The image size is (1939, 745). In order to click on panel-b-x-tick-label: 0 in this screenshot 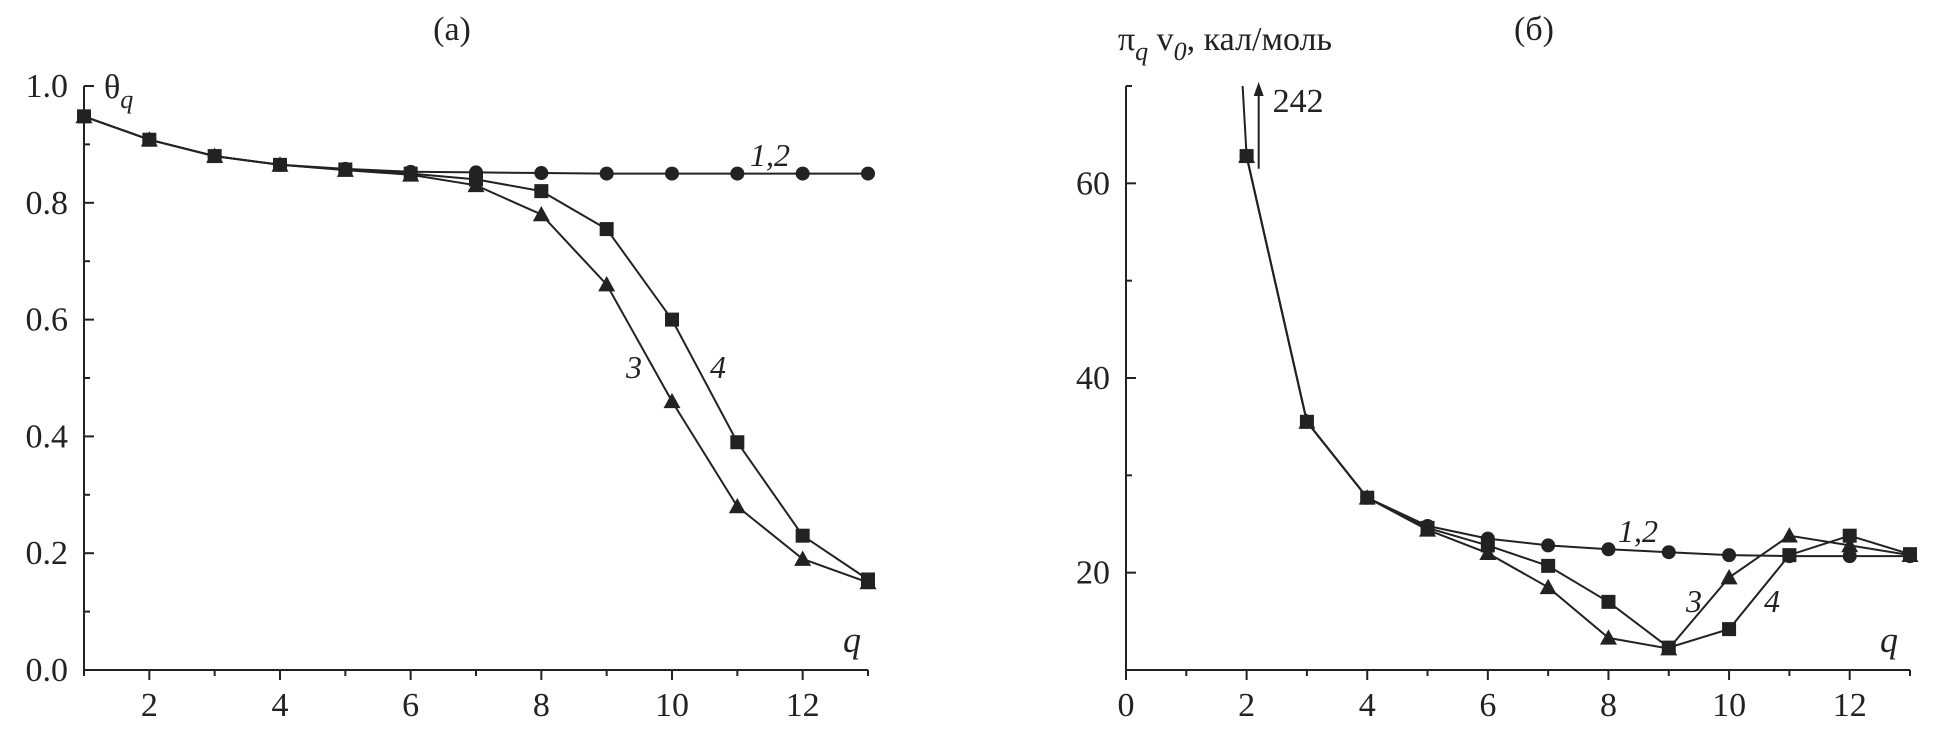, I will do `click(1126, 705)`.